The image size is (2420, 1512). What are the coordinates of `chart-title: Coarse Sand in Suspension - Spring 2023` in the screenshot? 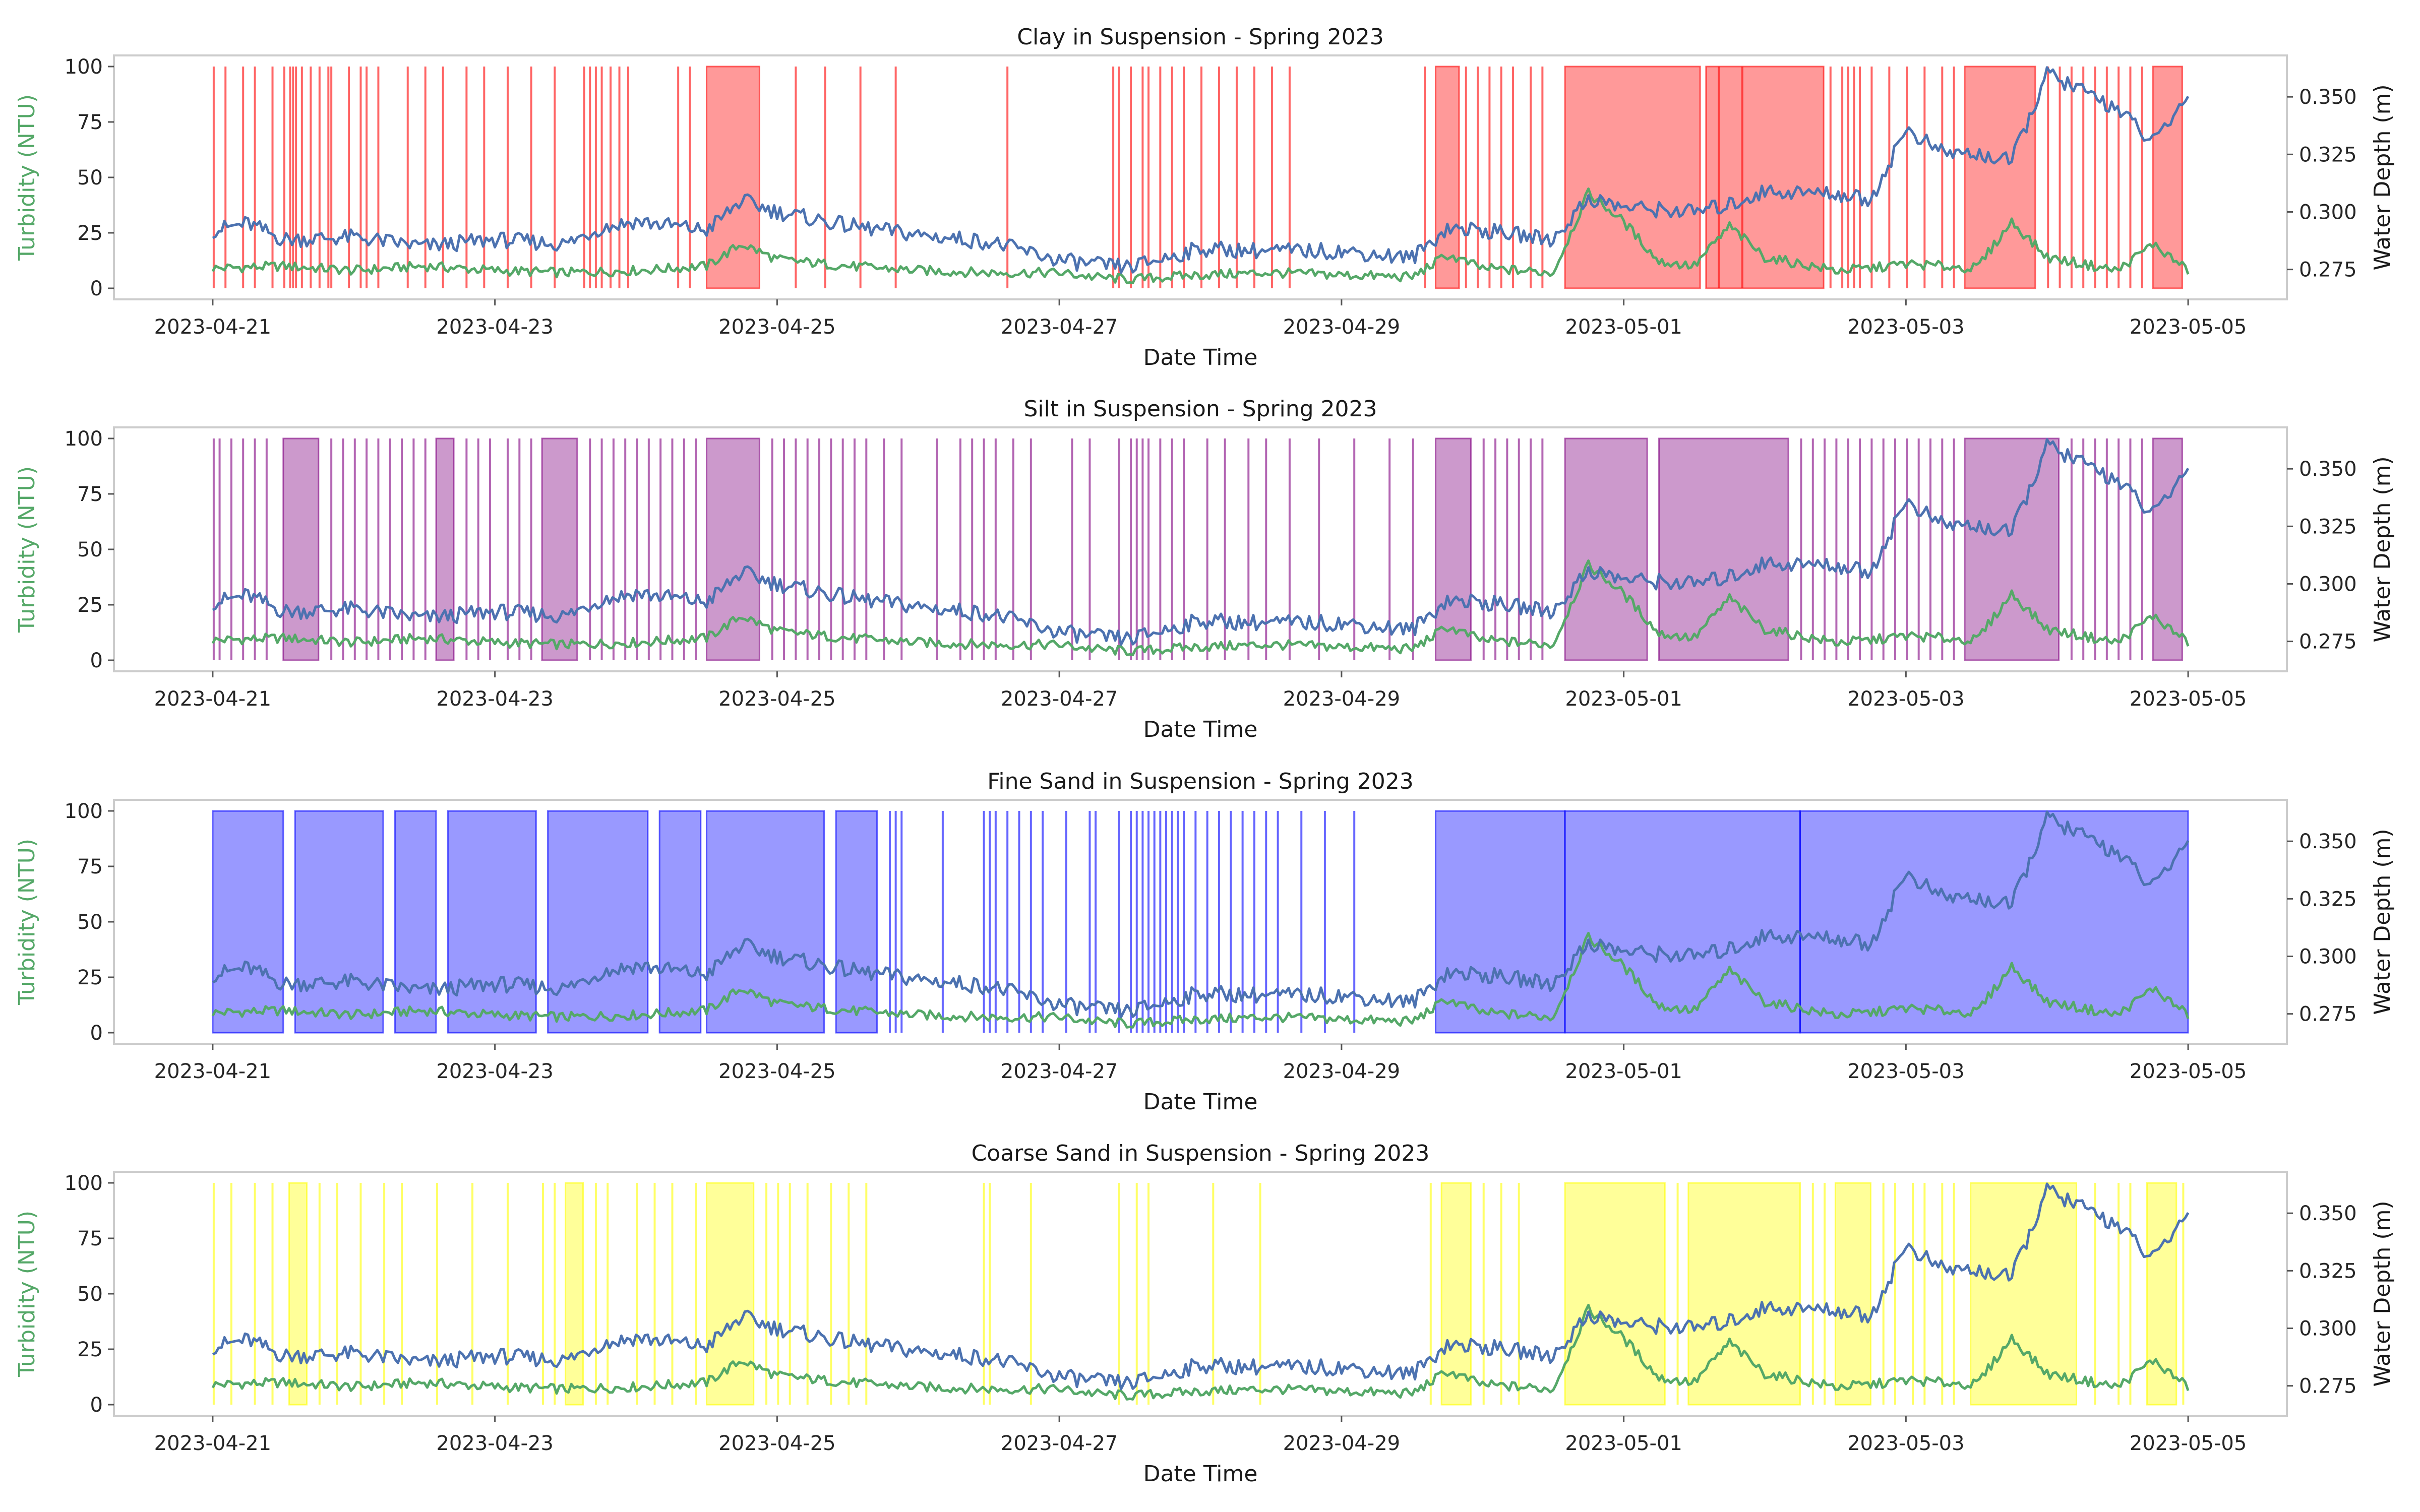 It's located at (1201, 1153).